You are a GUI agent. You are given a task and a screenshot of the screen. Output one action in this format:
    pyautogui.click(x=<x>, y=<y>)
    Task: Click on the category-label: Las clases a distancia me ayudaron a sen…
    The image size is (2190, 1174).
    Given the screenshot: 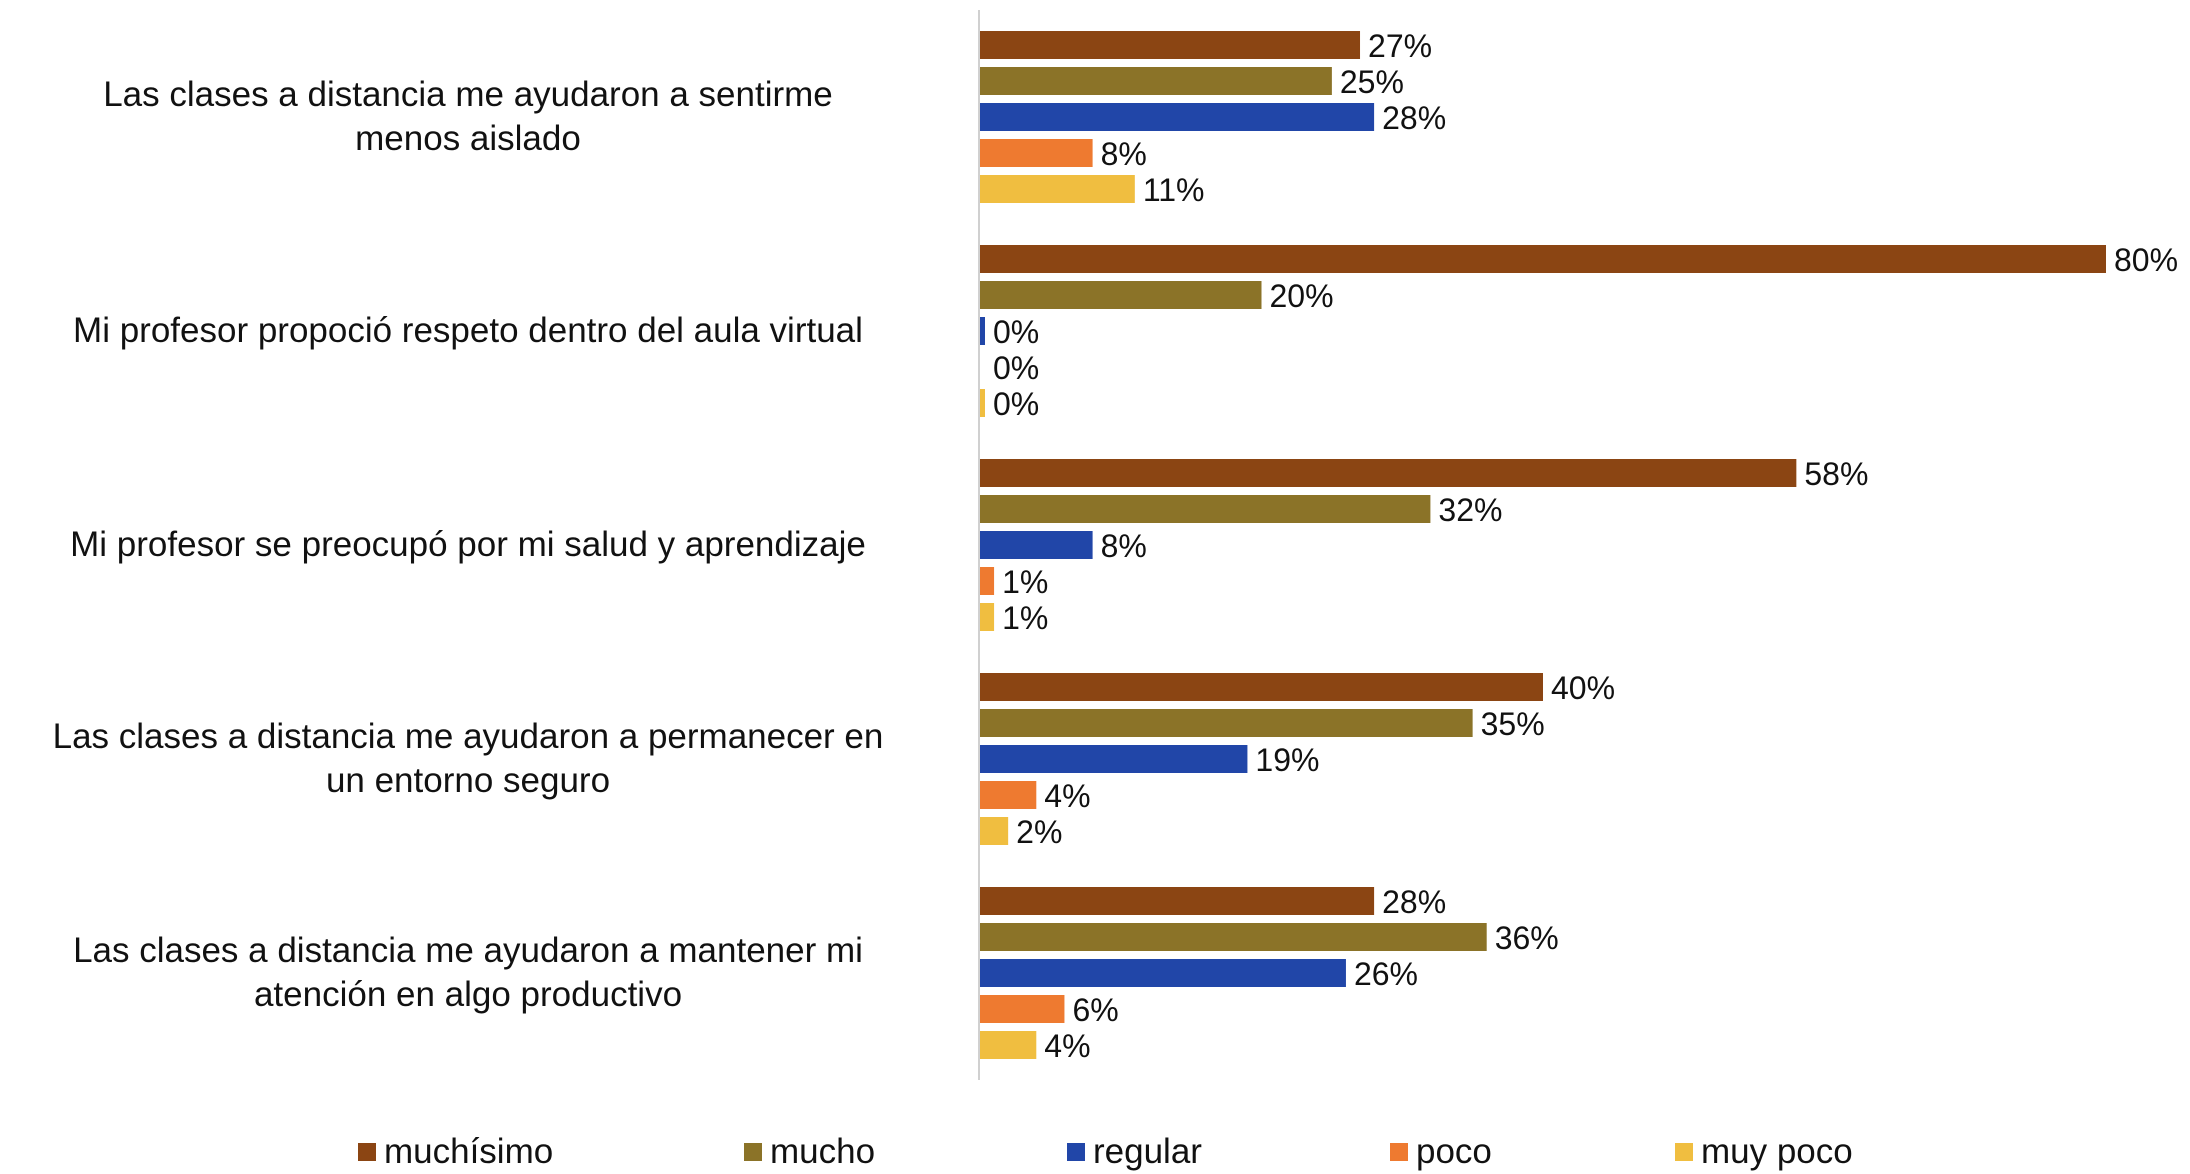 What is the action you would take?
    pyautogui.click(x=468, y=116)
    